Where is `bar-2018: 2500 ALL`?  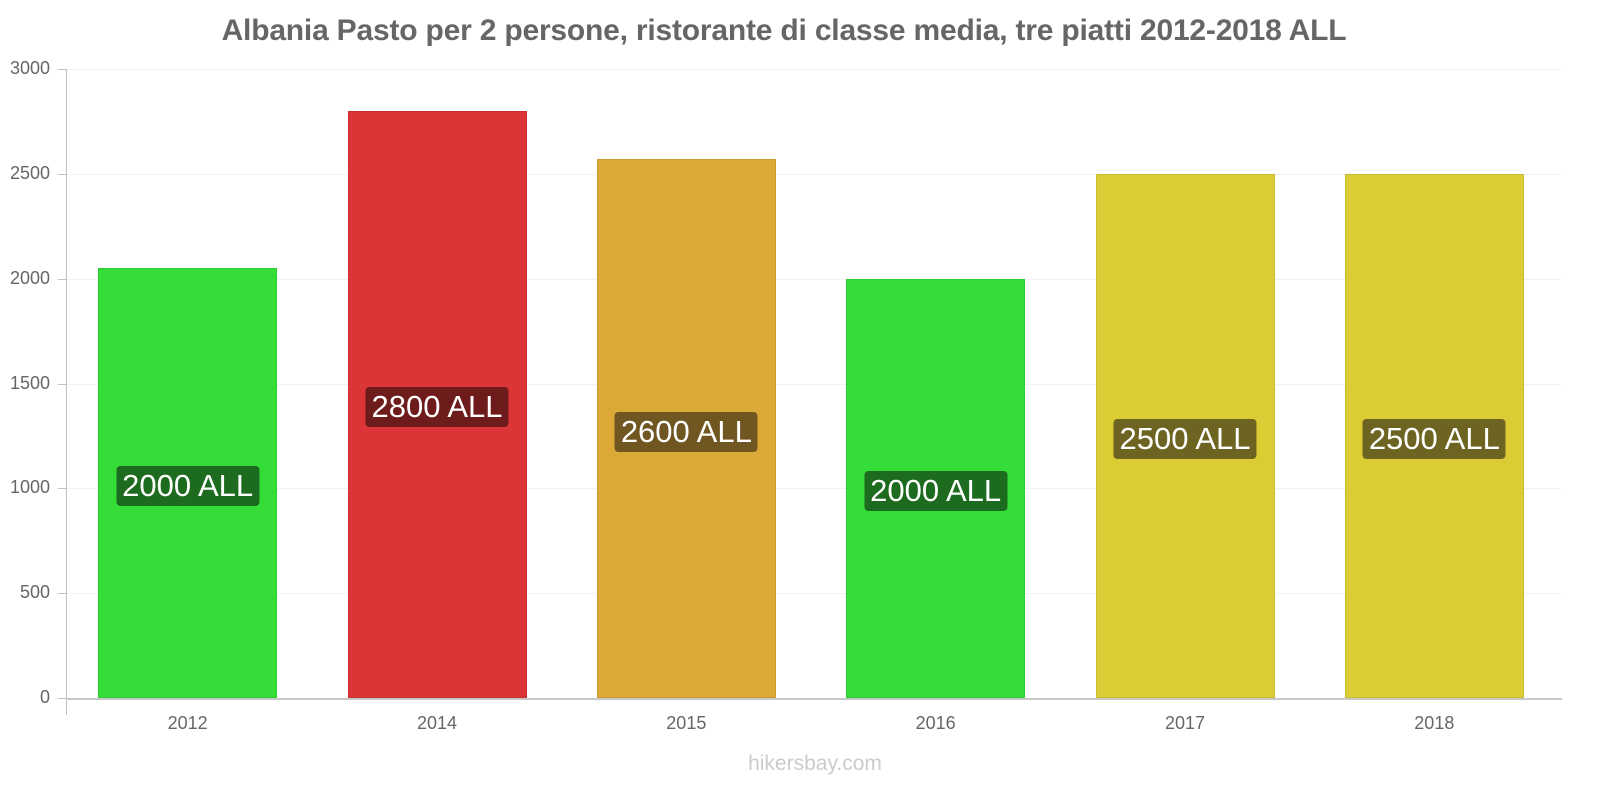 bar-2018: 2500 ALL is located at coordinates (1434, 435).